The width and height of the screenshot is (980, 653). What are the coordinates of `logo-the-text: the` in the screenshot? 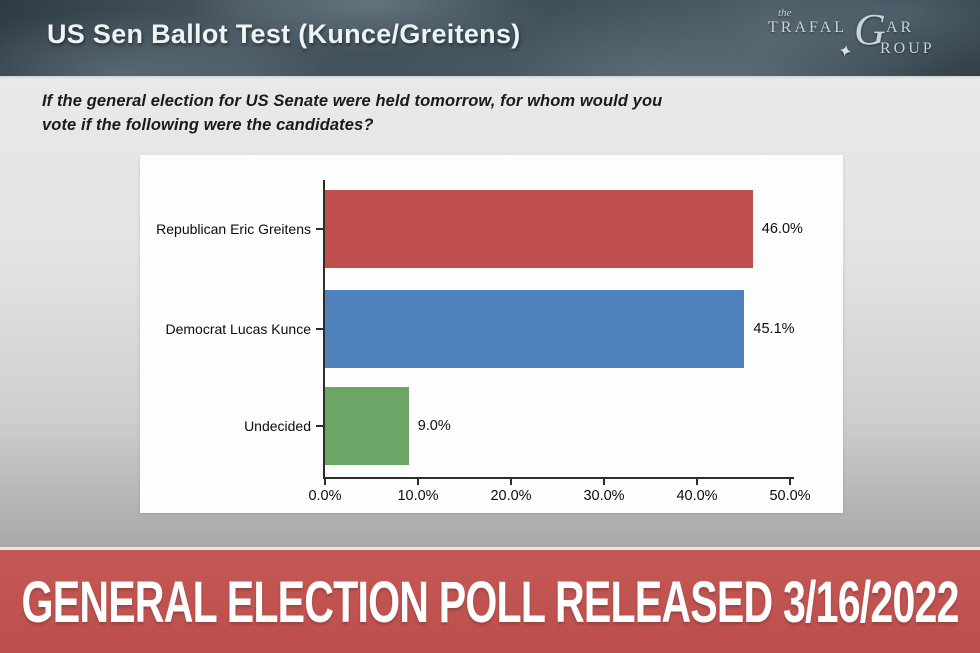 It's located at (785, 13).